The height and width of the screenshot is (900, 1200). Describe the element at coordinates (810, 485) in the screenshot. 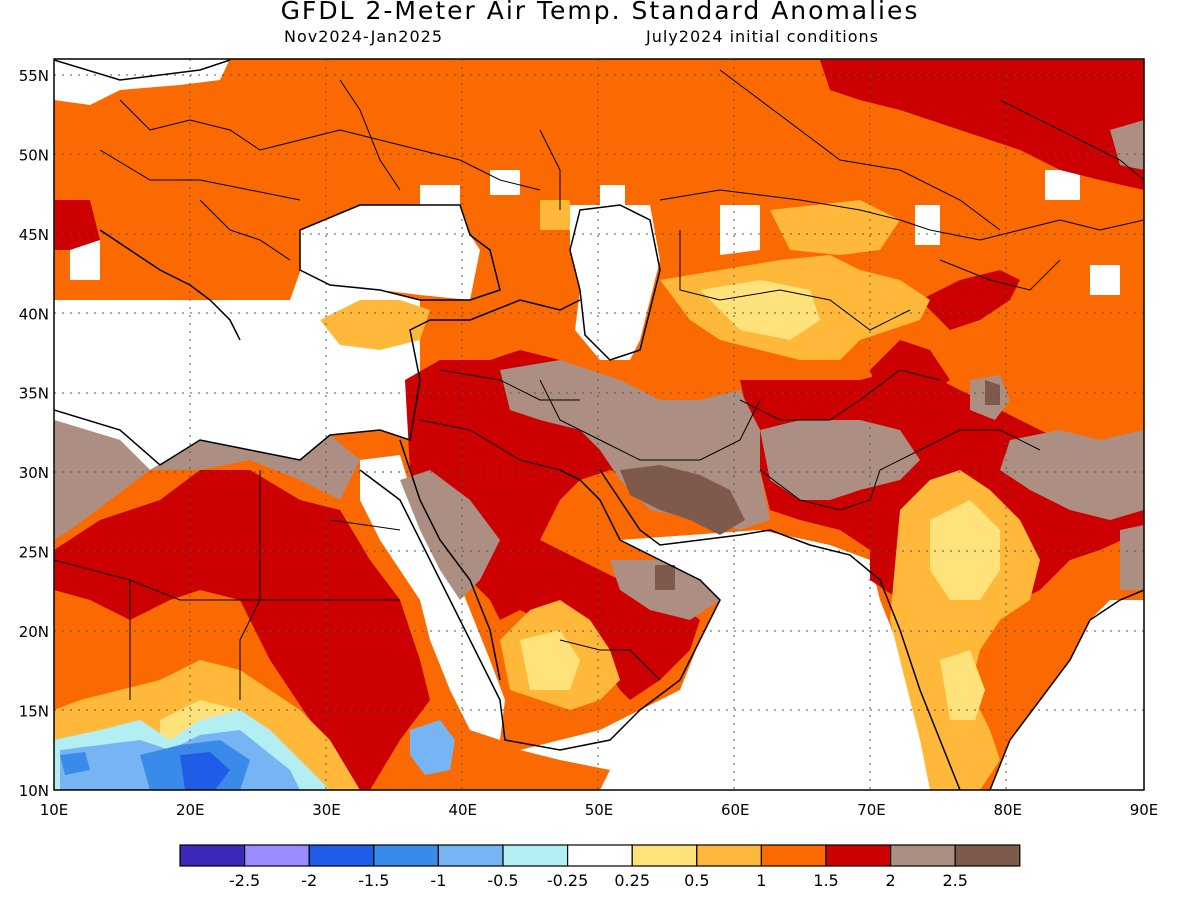

I see `anomaly-above-2p5` at that location.